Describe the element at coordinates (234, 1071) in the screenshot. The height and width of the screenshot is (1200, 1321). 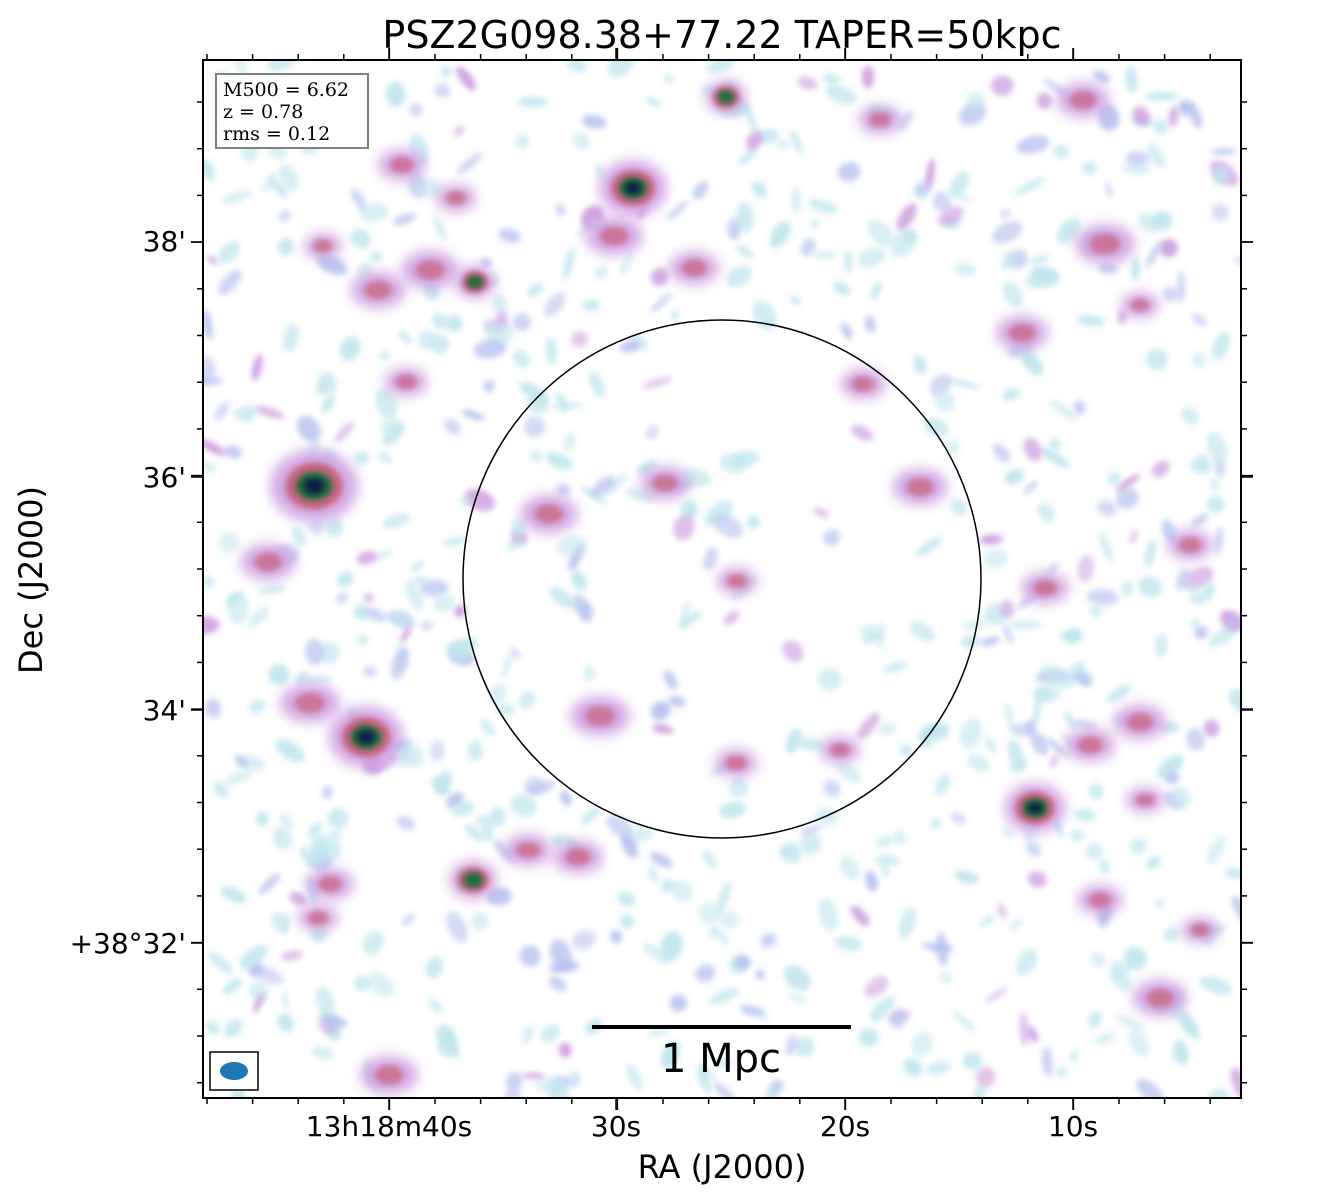
I see `beam-box` at that location.